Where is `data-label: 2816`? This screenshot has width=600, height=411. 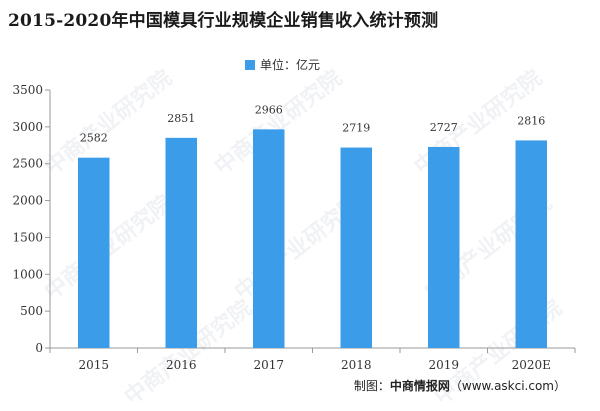 data-label: 2816 is located at coordinates (531, 120).